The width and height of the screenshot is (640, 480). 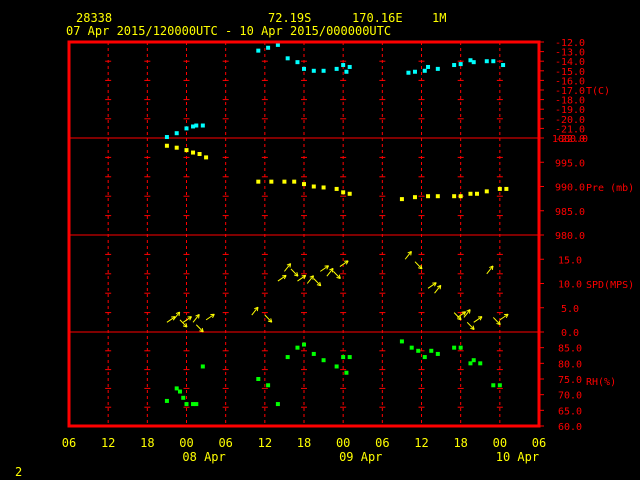 What do you see at coordinates (500, 443) in the screenshot?
I see `x-tick-label: 00` at bounding box center [500, 443].